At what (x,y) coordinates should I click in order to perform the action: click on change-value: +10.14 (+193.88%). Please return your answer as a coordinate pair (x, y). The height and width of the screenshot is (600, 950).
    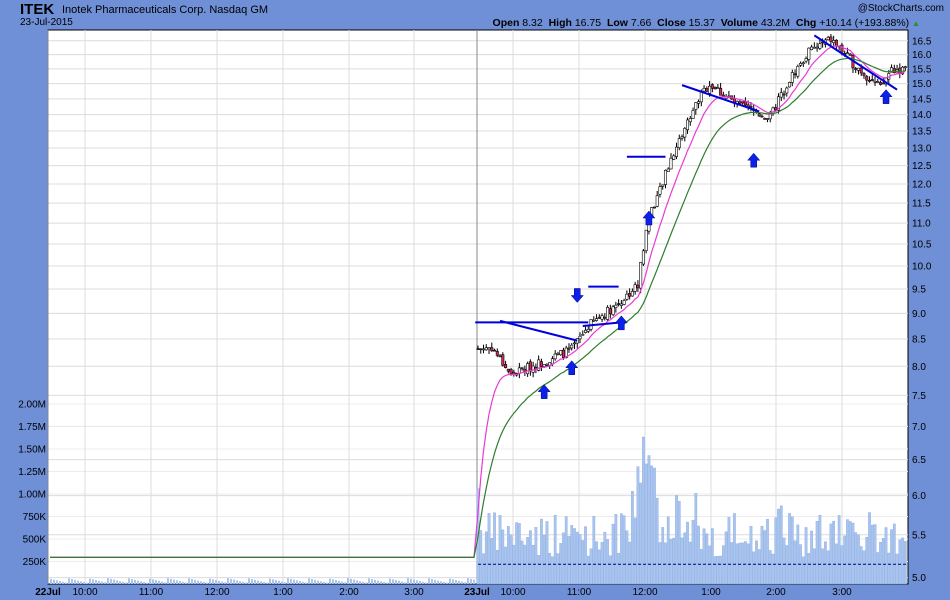
    Looking at the image, I should click on (864, 23).